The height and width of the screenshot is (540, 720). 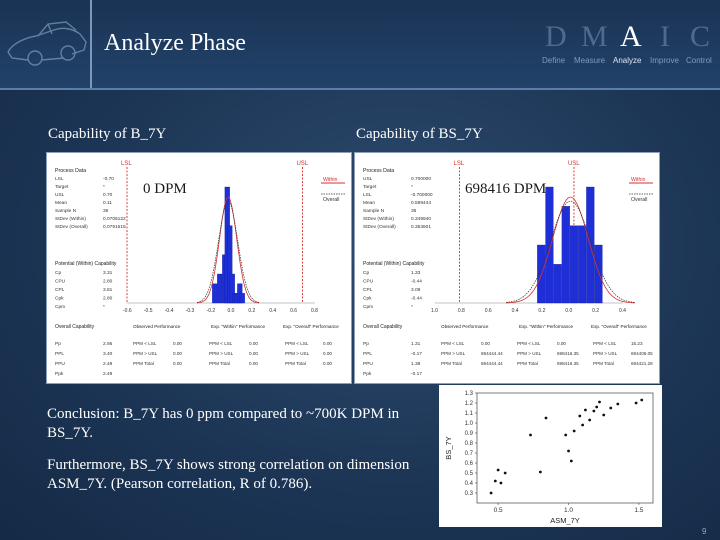 What do you see at coordinates (448, 447) in the screenshot?
I see `scatter-y-axis-label: BS_7Y` at bounding box center [448, 447].